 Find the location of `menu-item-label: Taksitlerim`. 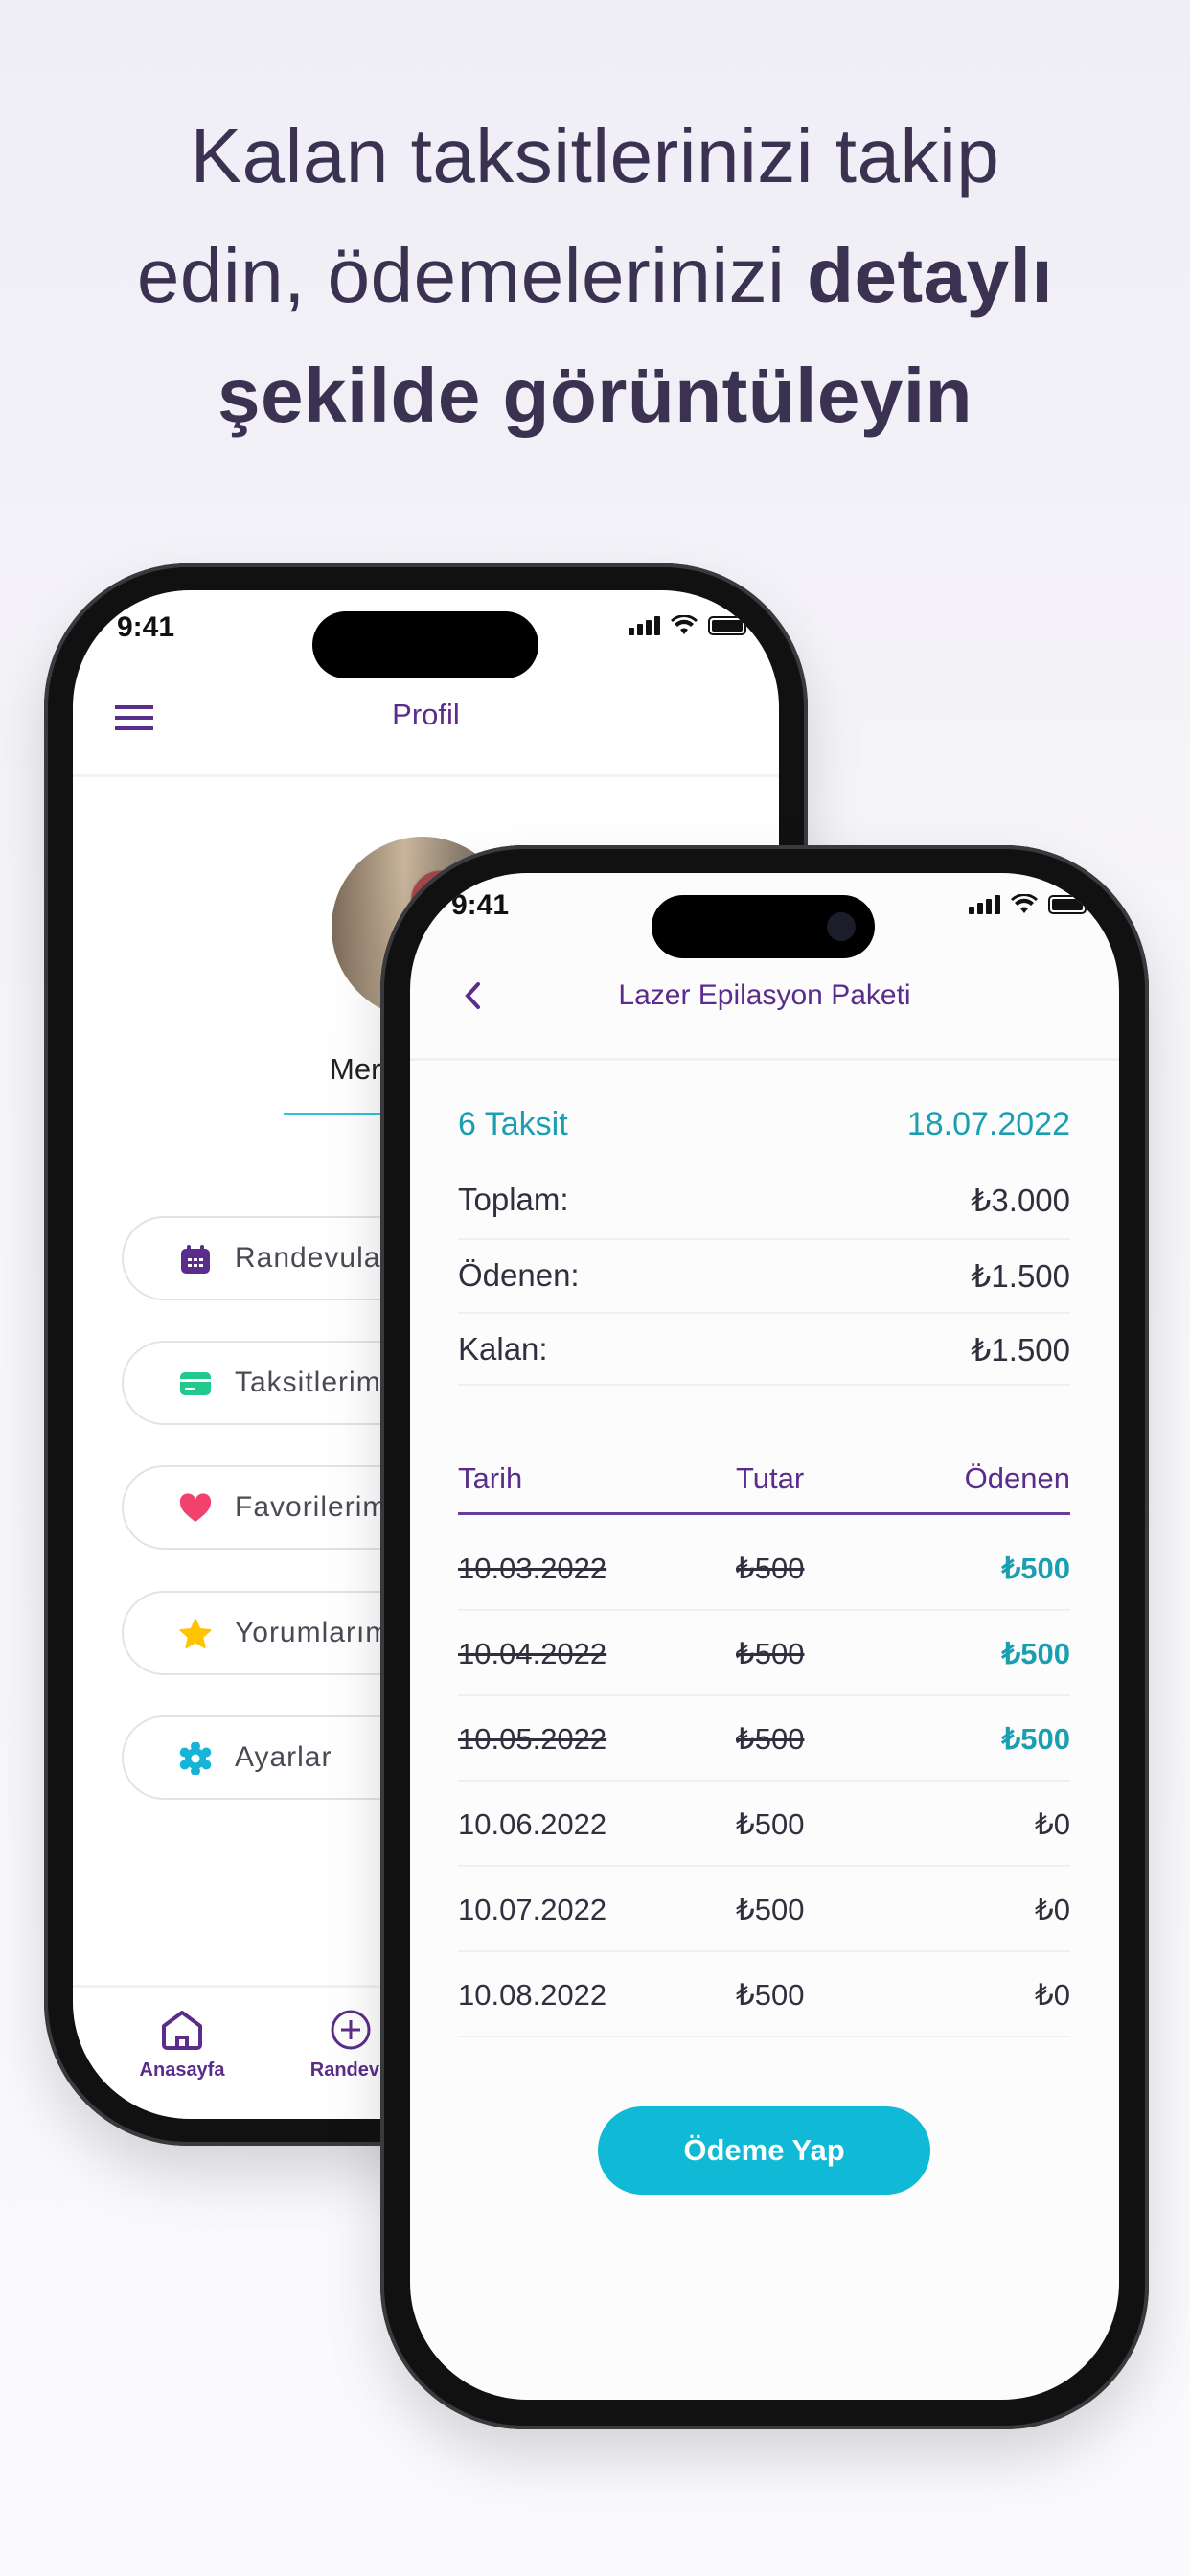

menu-item-label: Taksitlerim is located at coordinates (308, 1382).